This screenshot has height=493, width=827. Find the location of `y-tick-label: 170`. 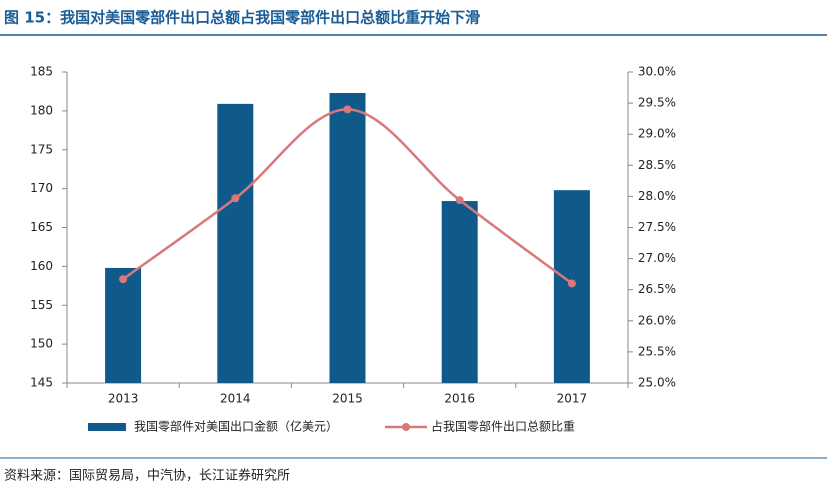

y-tick-label: 170 is located at coordinates (41, 188).